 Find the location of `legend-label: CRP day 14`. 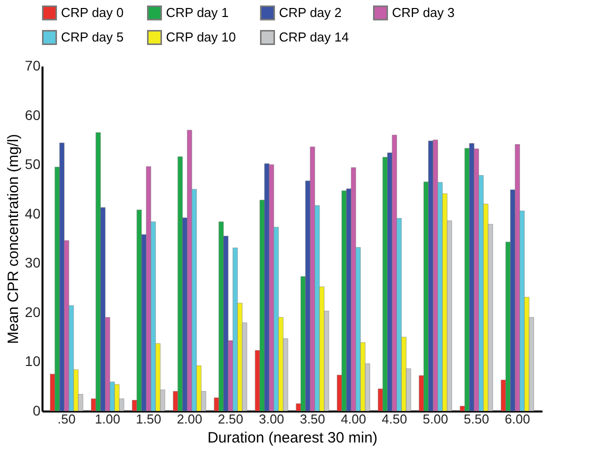

legend-label: CRP day 14 is located at coordinates (314, 37).